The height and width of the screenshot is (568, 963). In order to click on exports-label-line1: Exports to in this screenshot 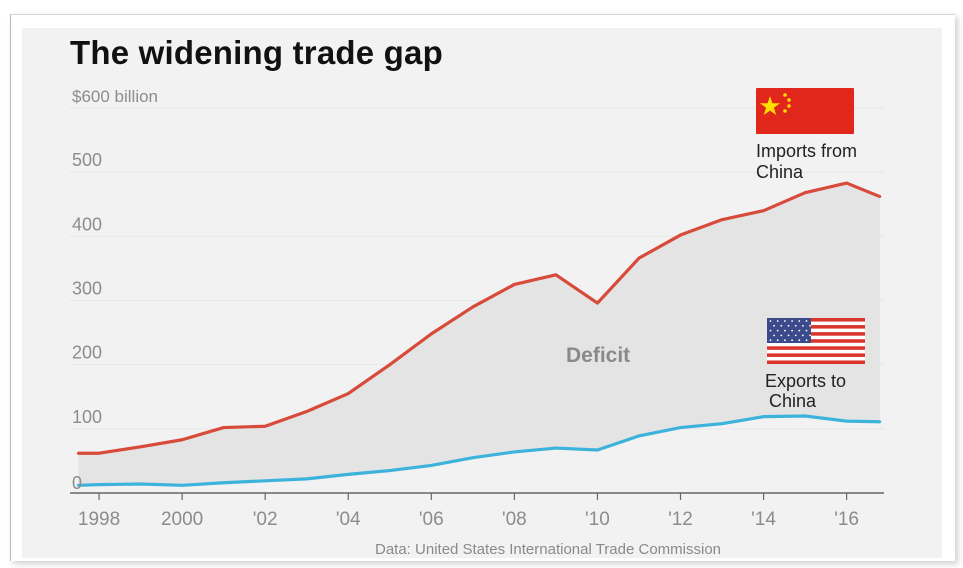, I will do `click(805, 381)`.